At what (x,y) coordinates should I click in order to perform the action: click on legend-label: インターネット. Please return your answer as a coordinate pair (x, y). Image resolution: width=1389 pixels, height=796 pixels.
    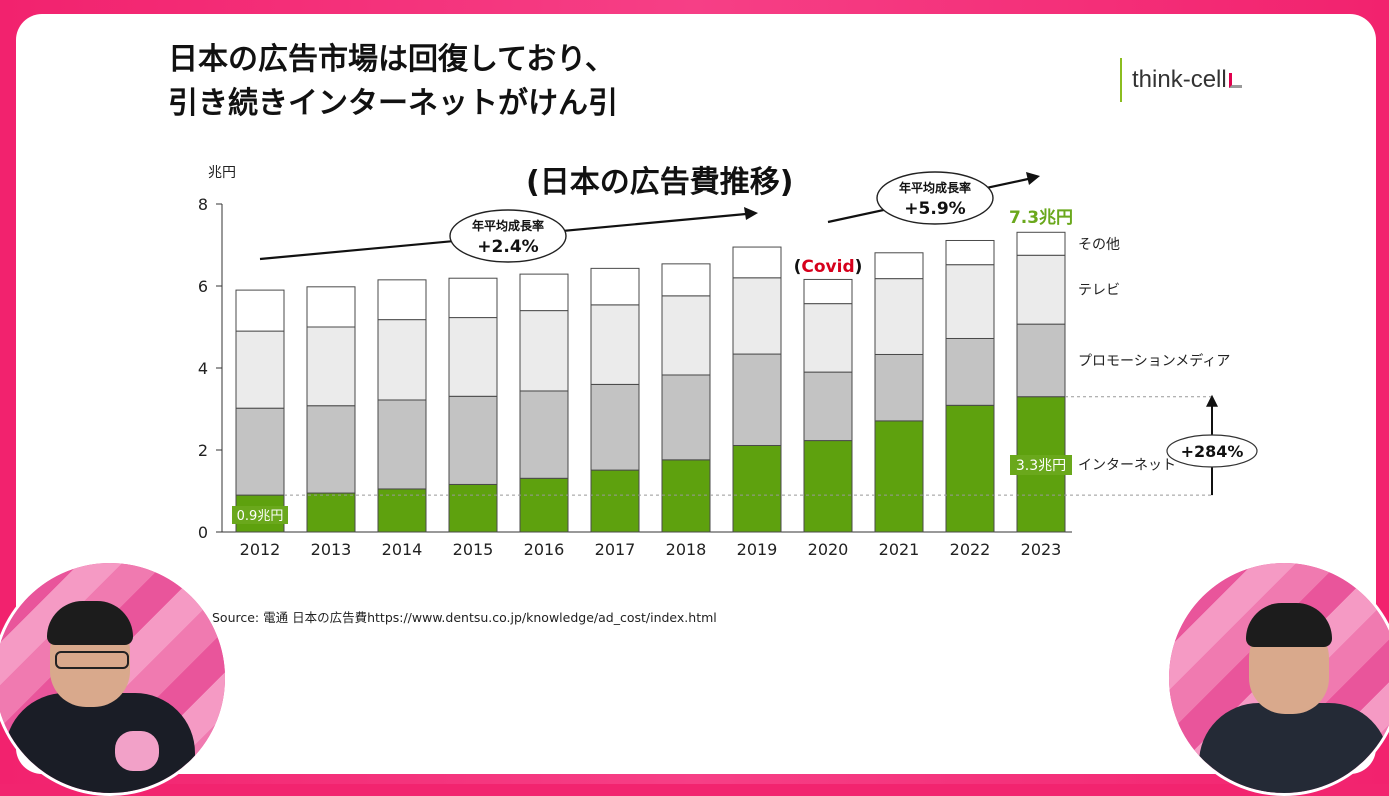
    Looking at the image, I should click on (1127, 465).